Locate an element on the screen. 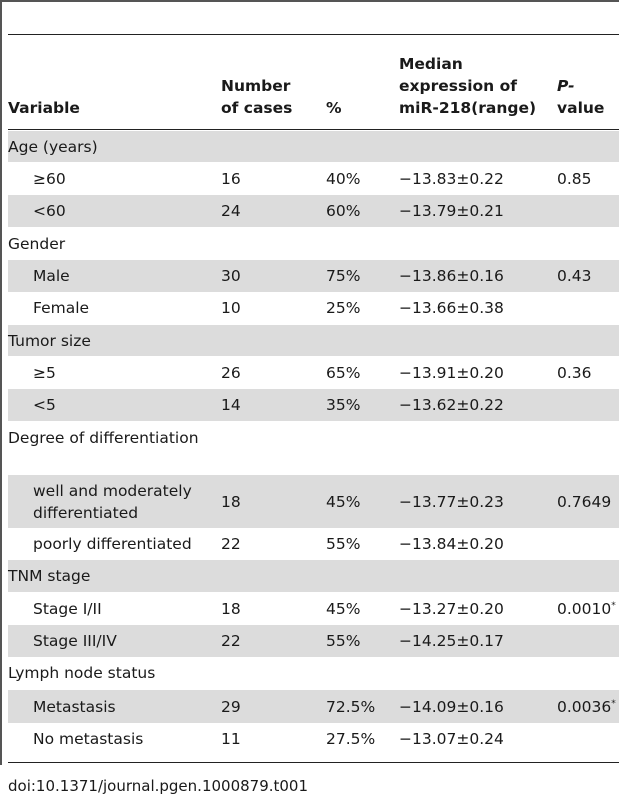 This screenshot has width=619, height=800. percent-cell: 35% is located at coordinates (343, 405).